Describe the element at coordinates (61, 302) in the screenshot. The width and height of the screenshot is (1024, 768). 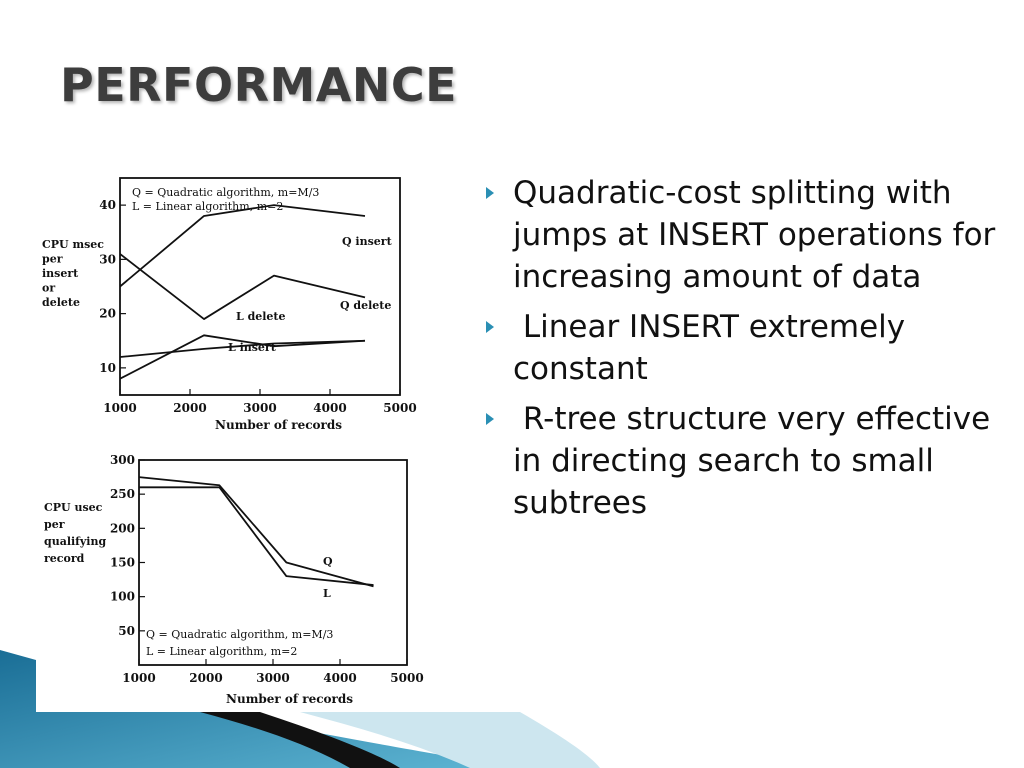
I see `y-axis-label-line: delete` at that location.